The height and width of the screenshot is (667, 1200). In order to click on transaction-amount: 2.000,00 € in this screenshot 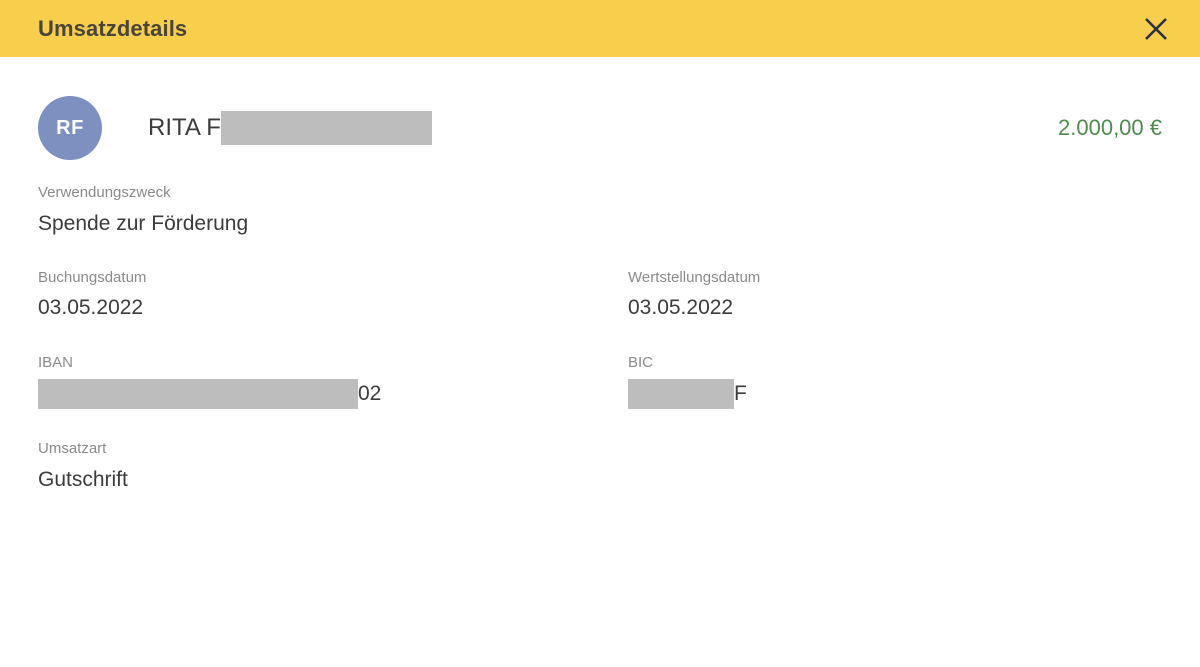, I will do `click(1110, 127)`.